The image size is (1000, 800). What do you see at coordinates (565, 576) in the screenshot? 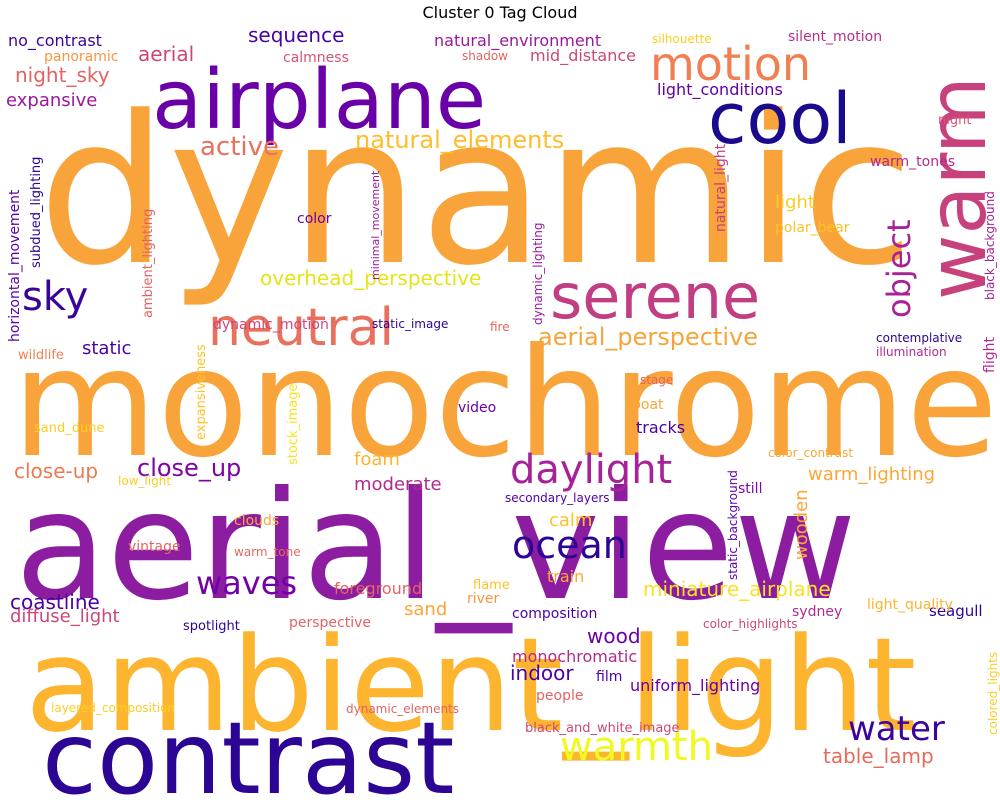
I see `word-train: train` at bounding box center [565, 576].